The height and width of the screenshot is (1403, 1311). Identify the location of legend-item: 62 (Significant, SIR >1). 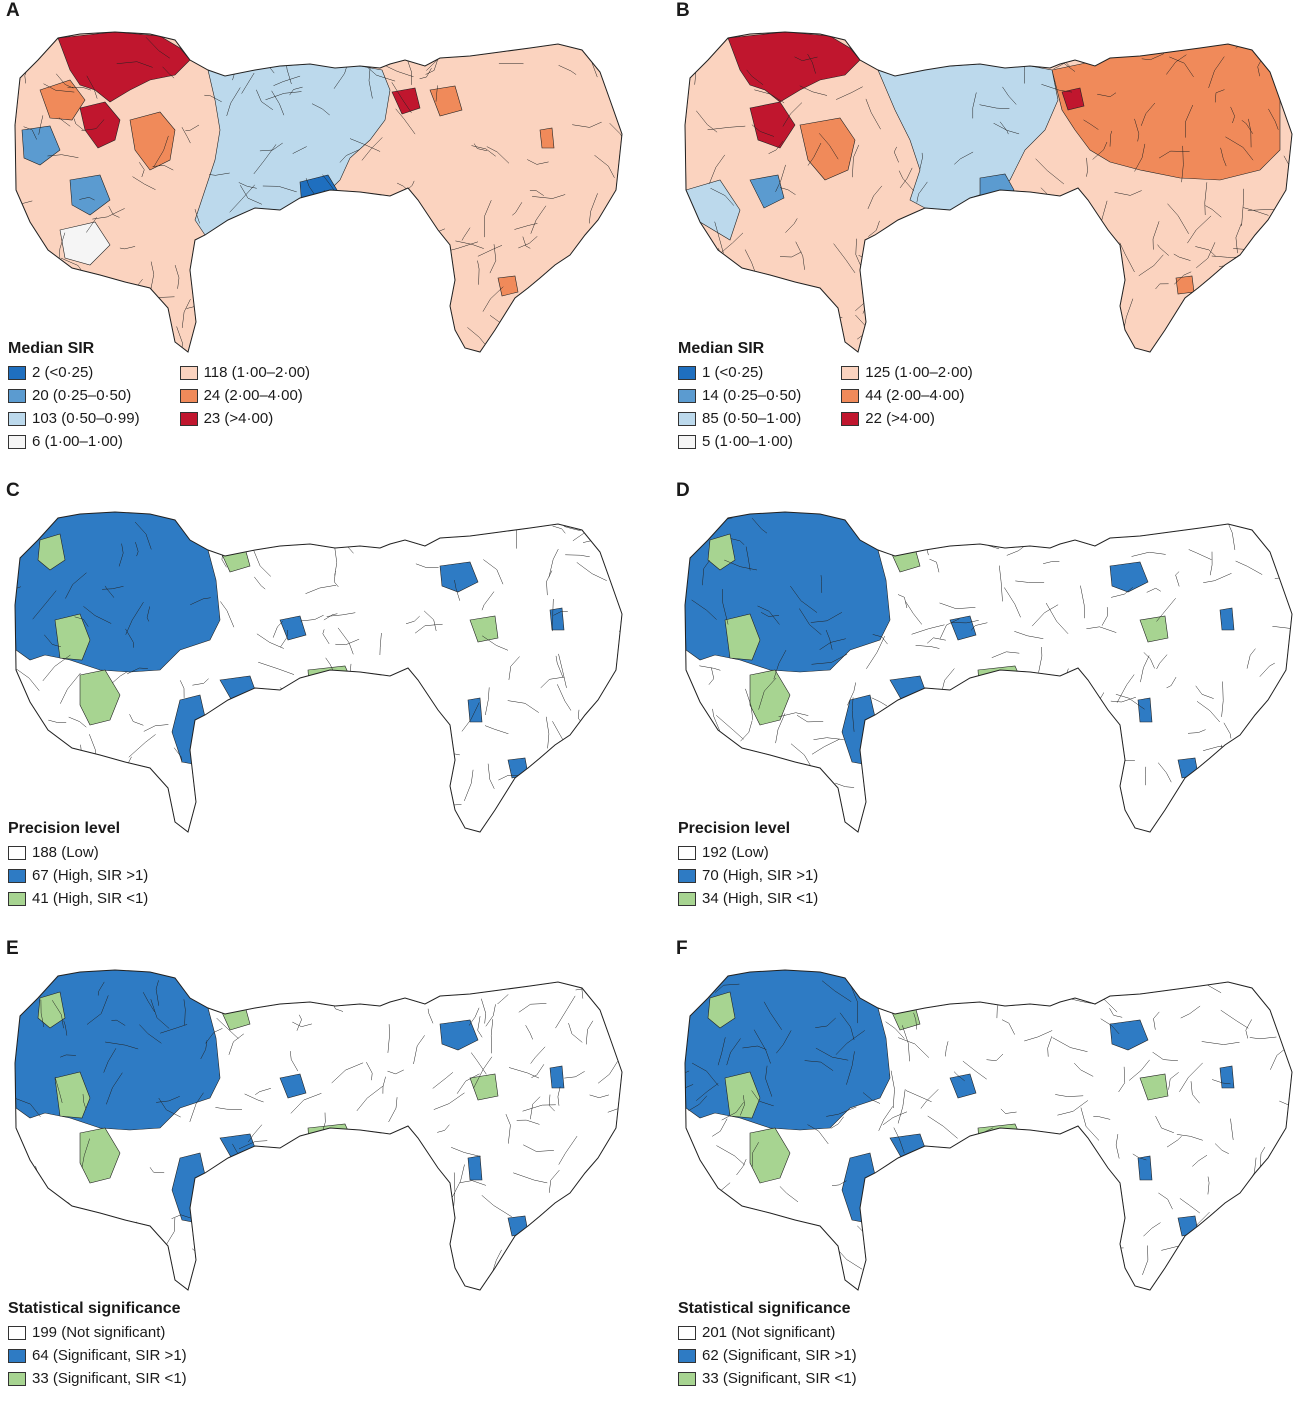
(994, 1355).